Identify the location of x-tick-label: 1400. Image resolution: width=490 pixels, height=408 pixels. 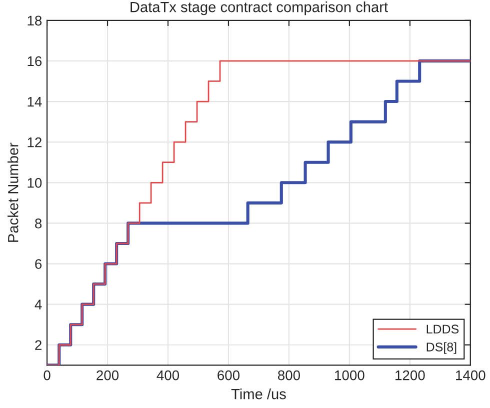
(471, 375).